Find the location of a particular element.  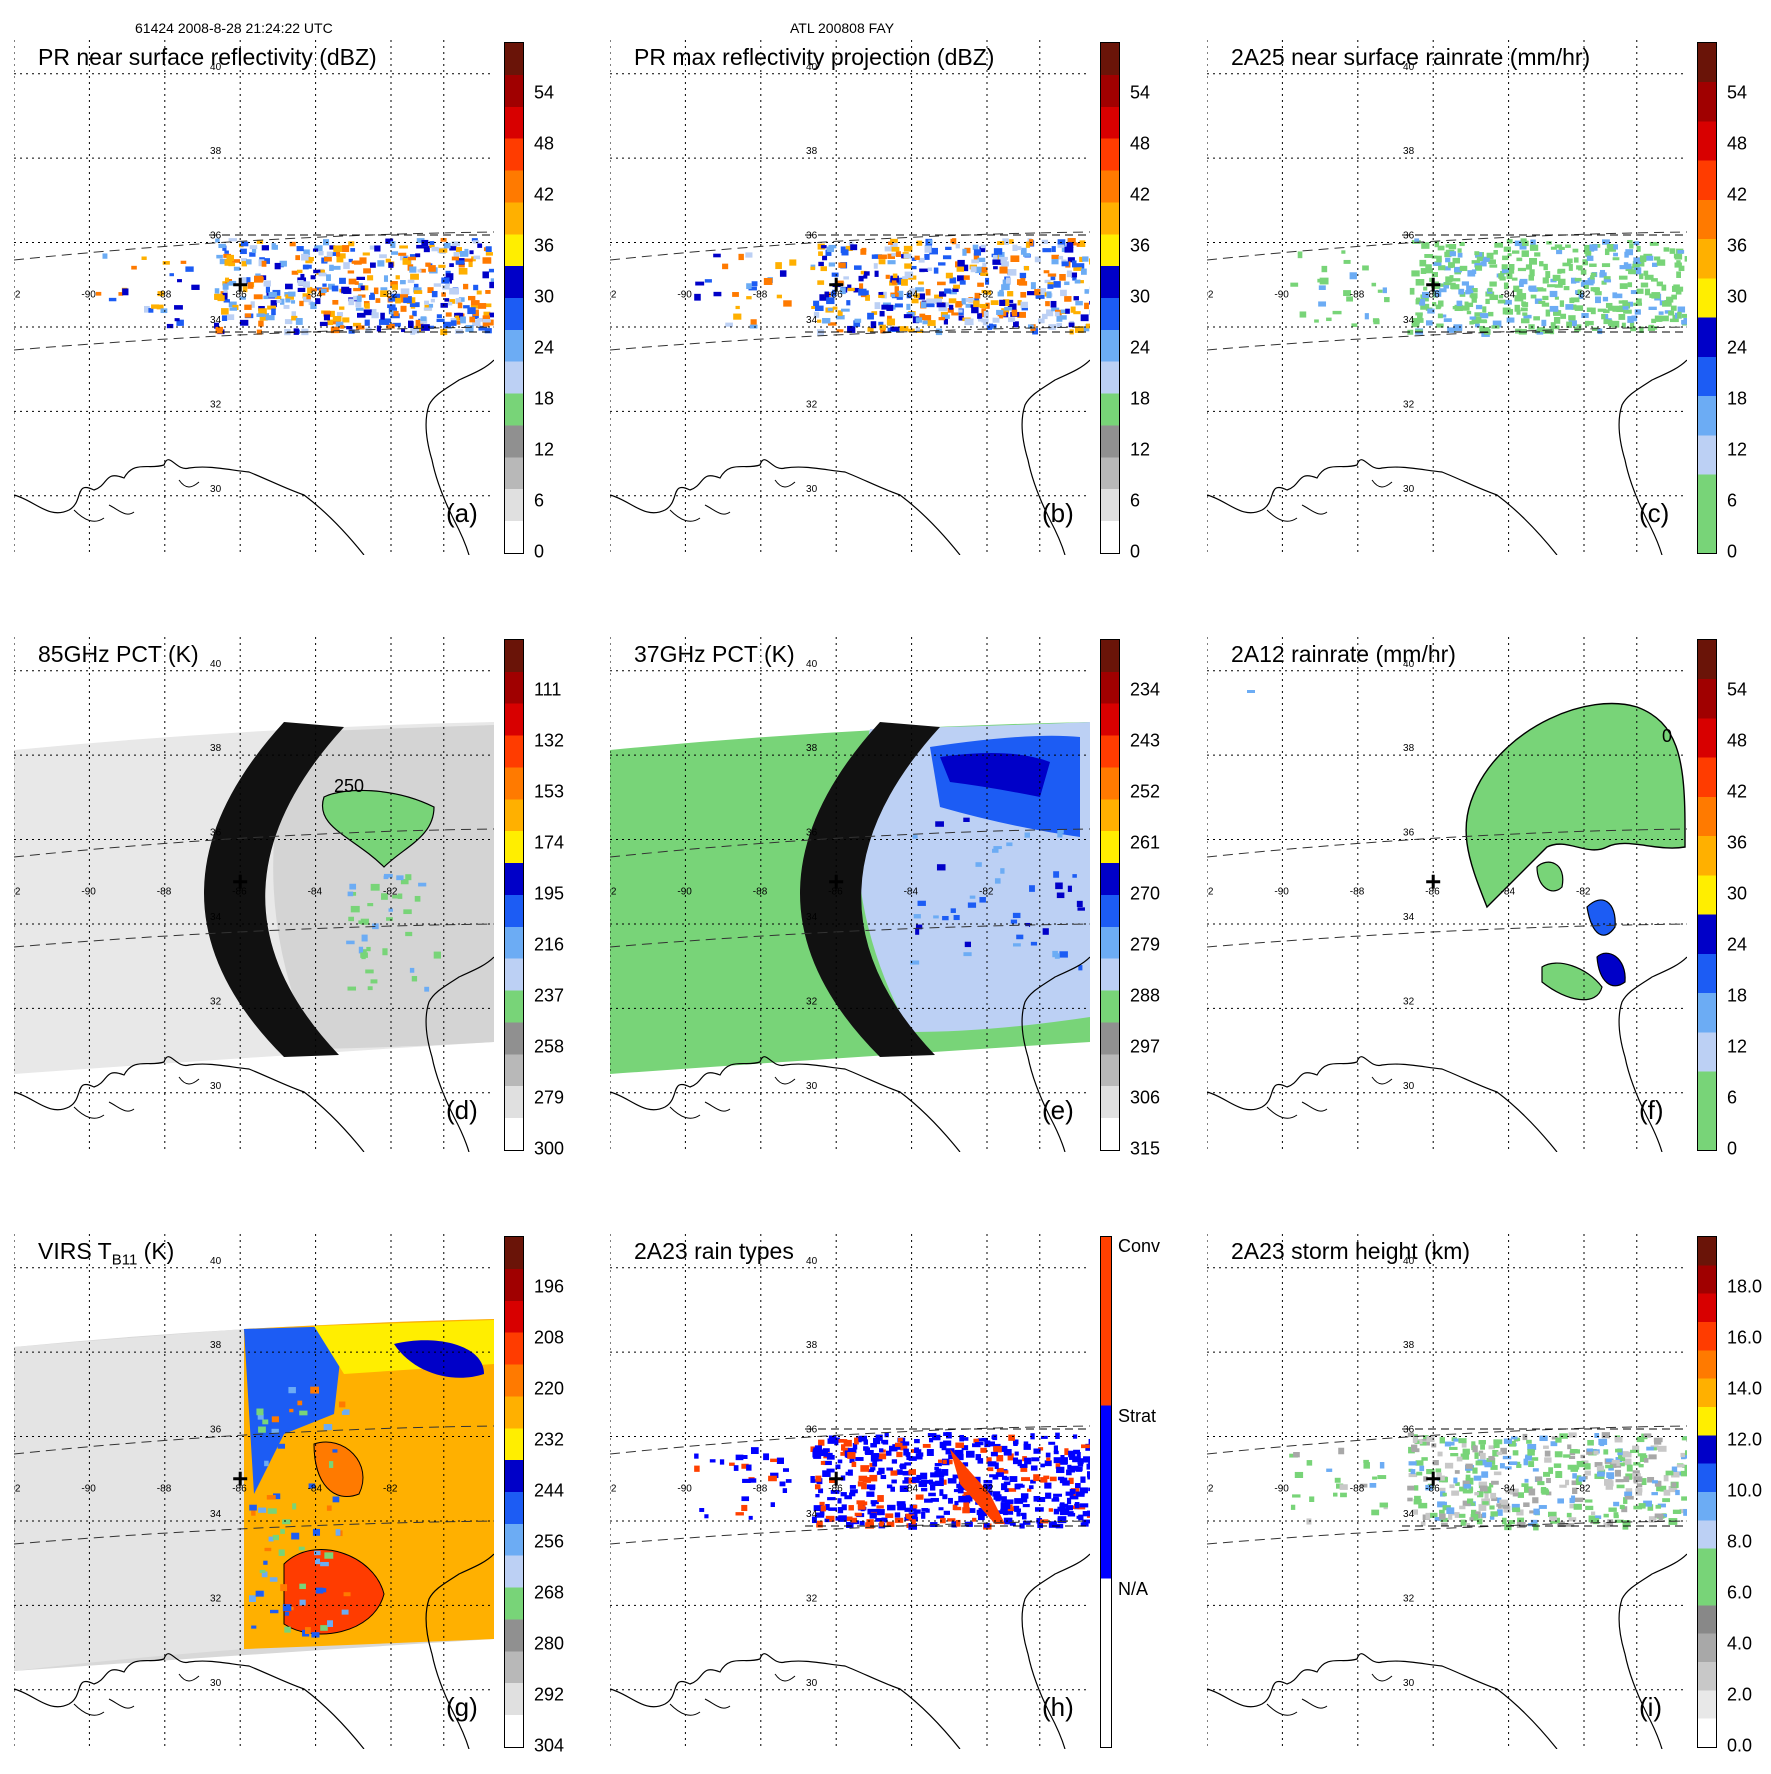

lat-label: 36 is located at coordinates (216, 833).